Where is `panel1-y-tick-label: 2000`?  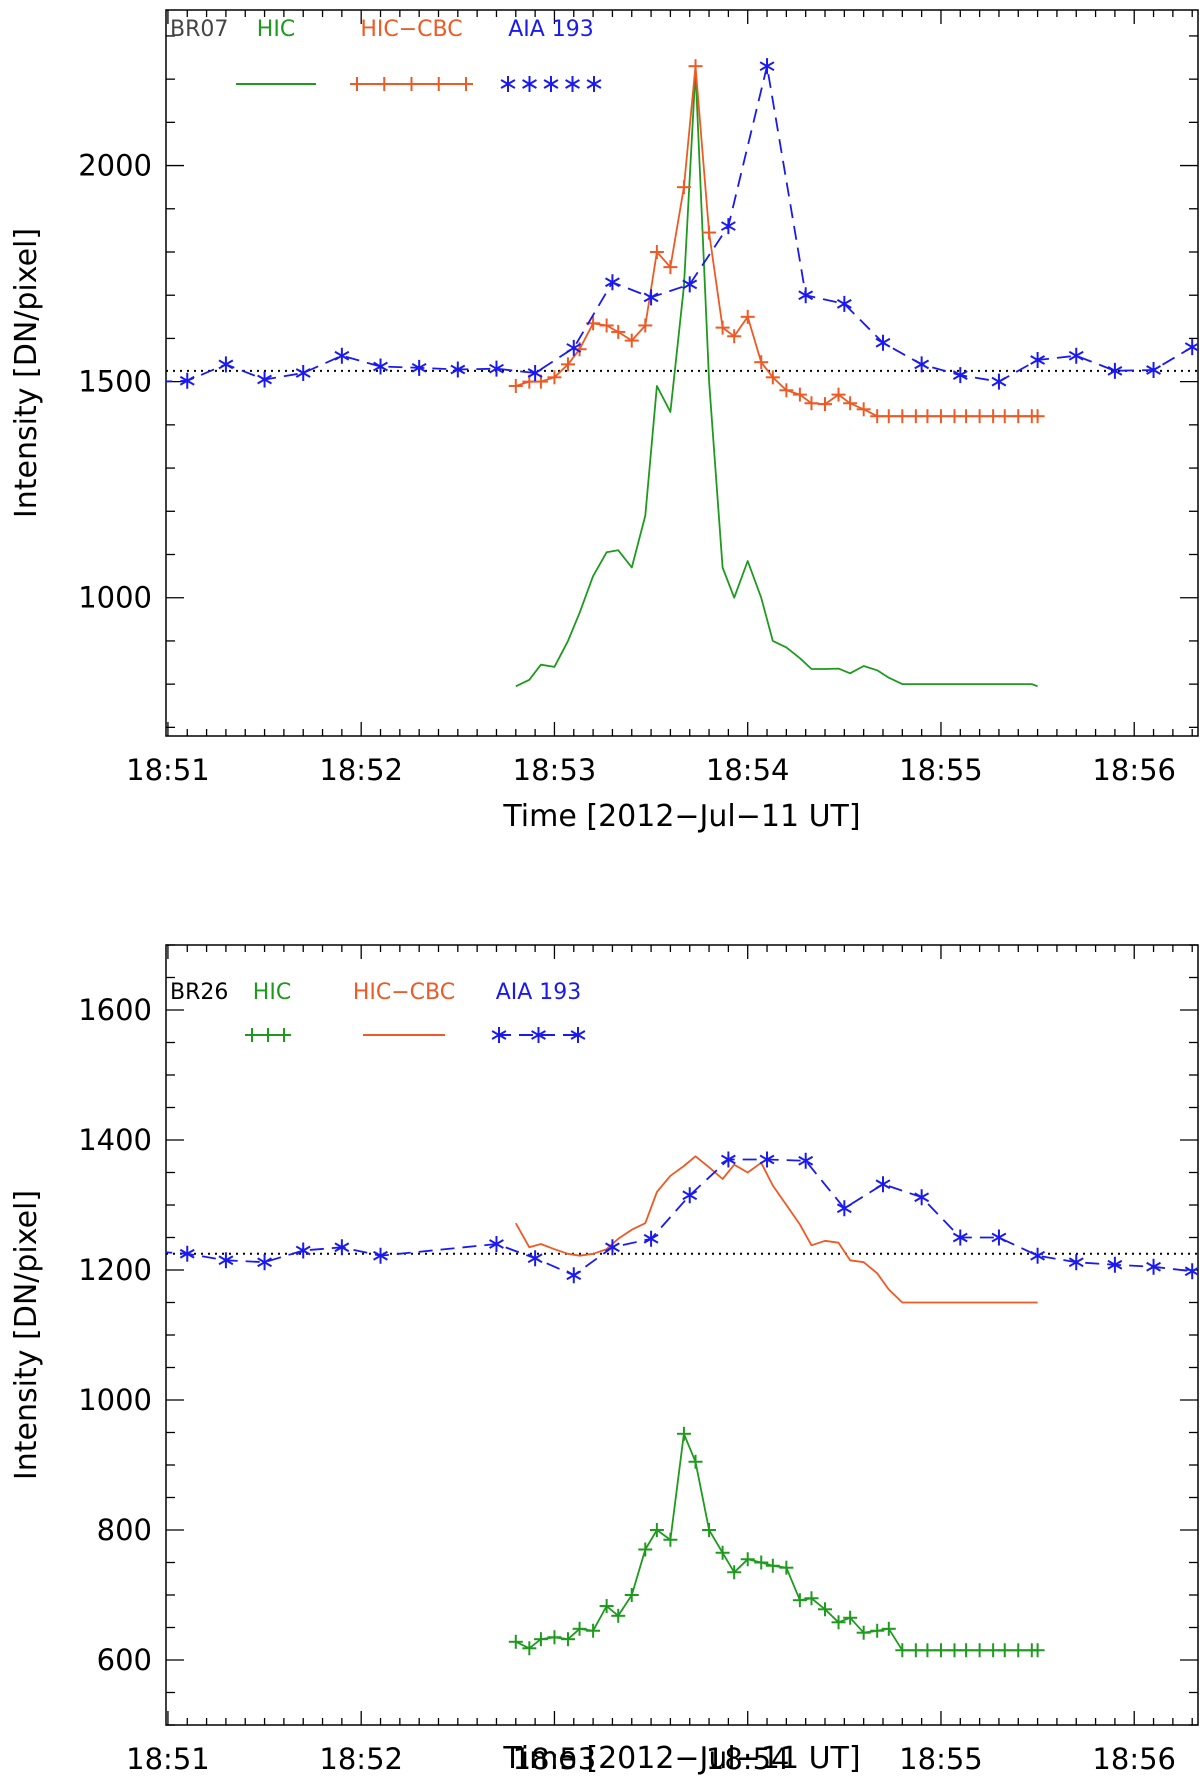 panel1-y-tick-label: 2000 is located at coordinates (115, 166).